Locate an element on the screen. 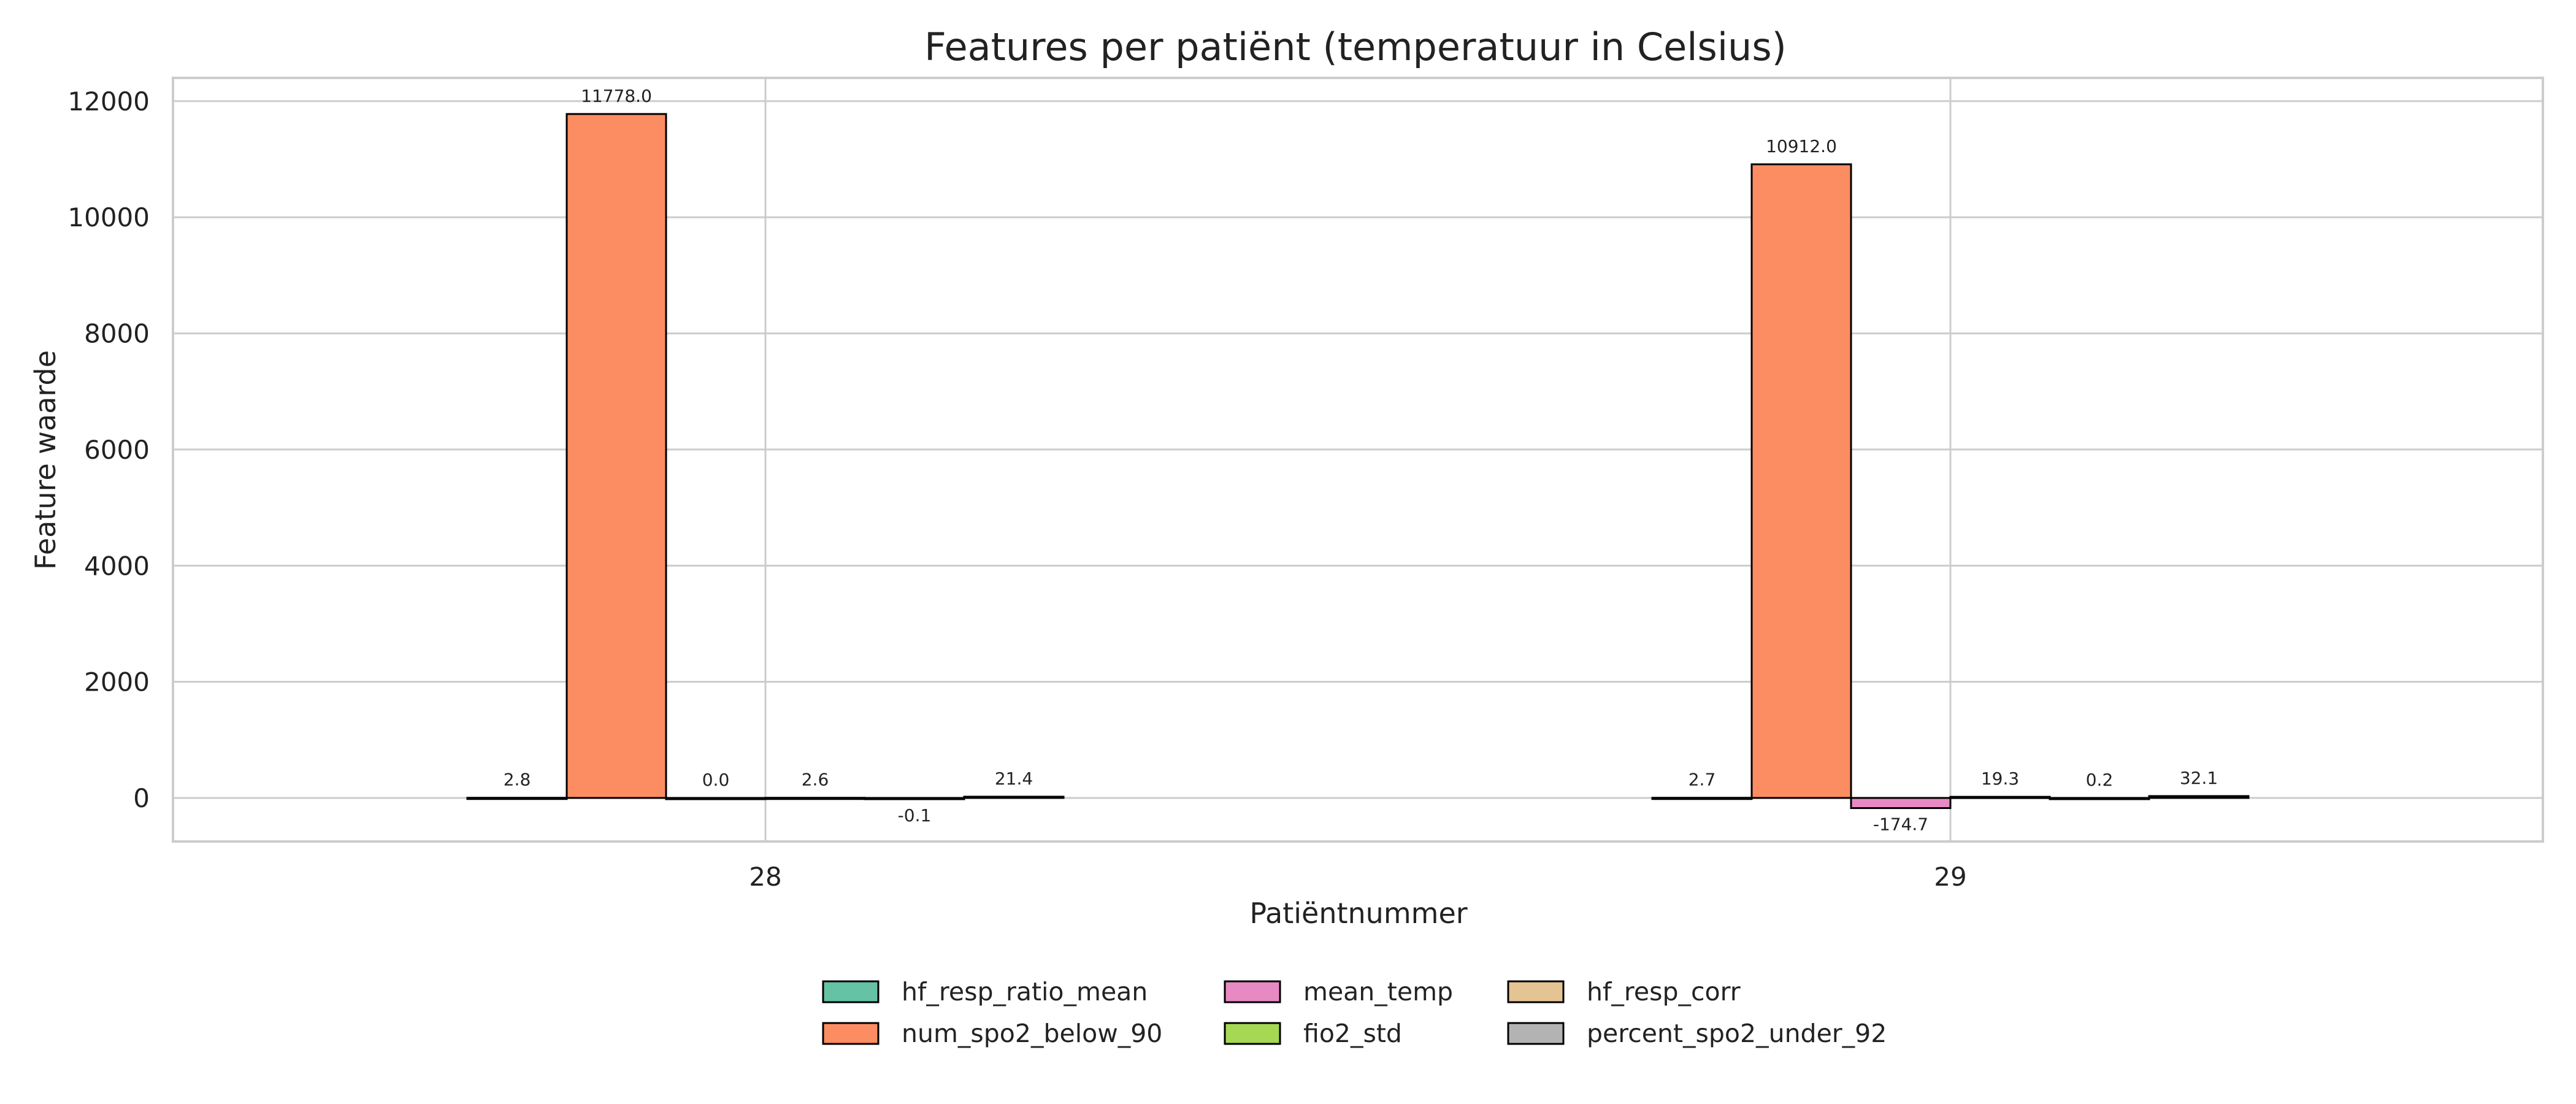 The width and height of the screenshot is (2576, 1104). legend-label: num_spo2_below_90 is located at coordinates (1032, 1033).